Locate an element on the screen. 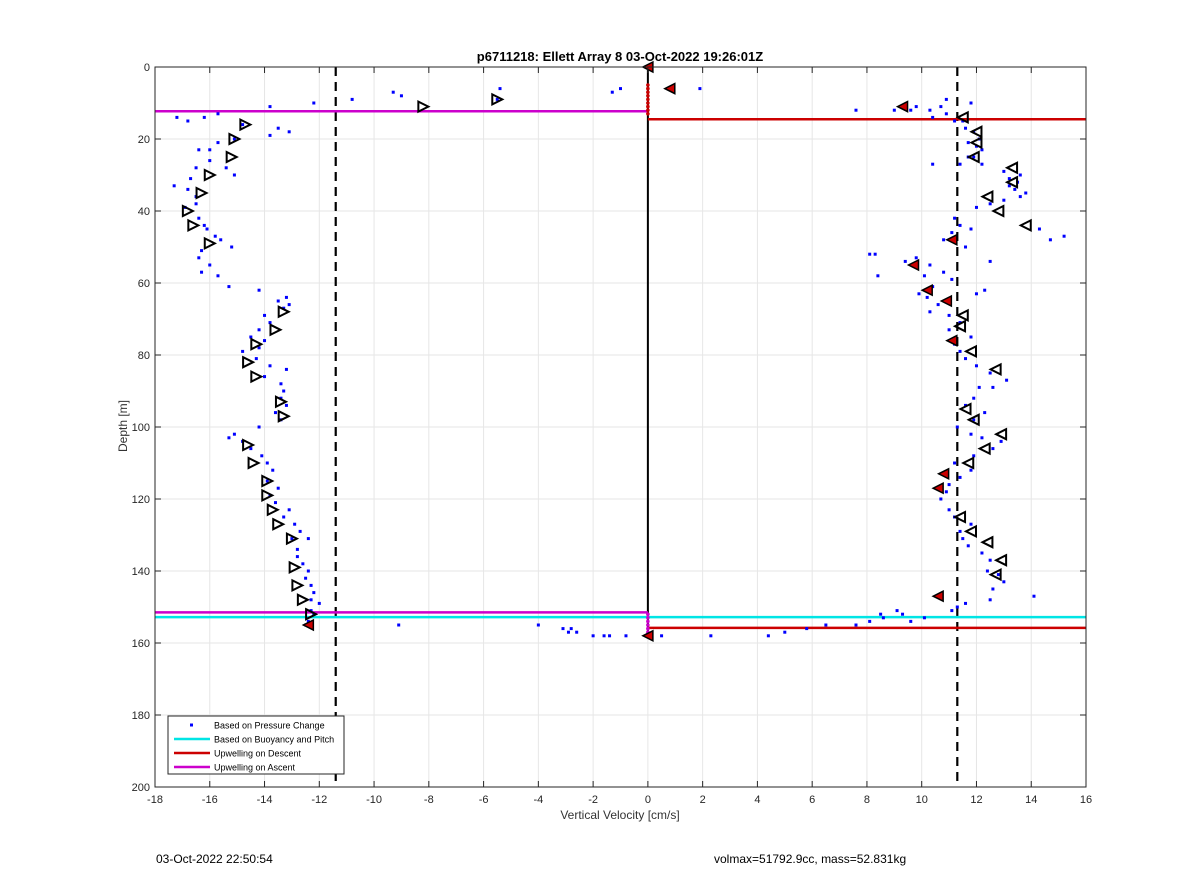 This screenshot has height=885, width=1200. y-tick-label: 180 is located at coordinates (141, 716).